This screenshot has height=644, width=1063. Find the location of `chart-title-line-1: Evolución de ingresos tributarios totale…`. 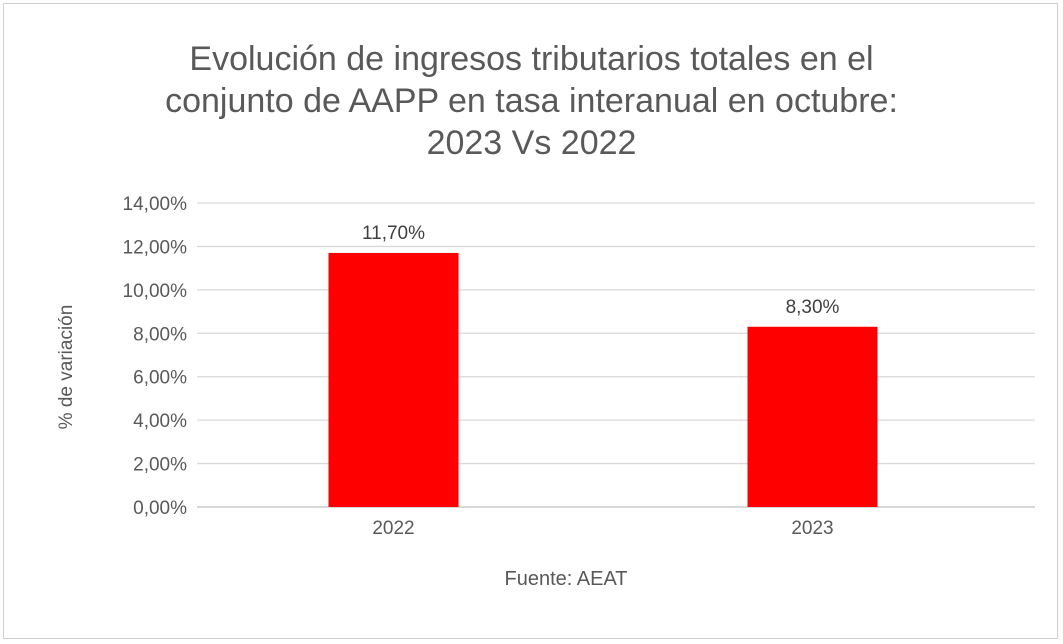

chart-title-line-1: Evolución de ingresos tributarios totale… is located at coordinates (531, 59).